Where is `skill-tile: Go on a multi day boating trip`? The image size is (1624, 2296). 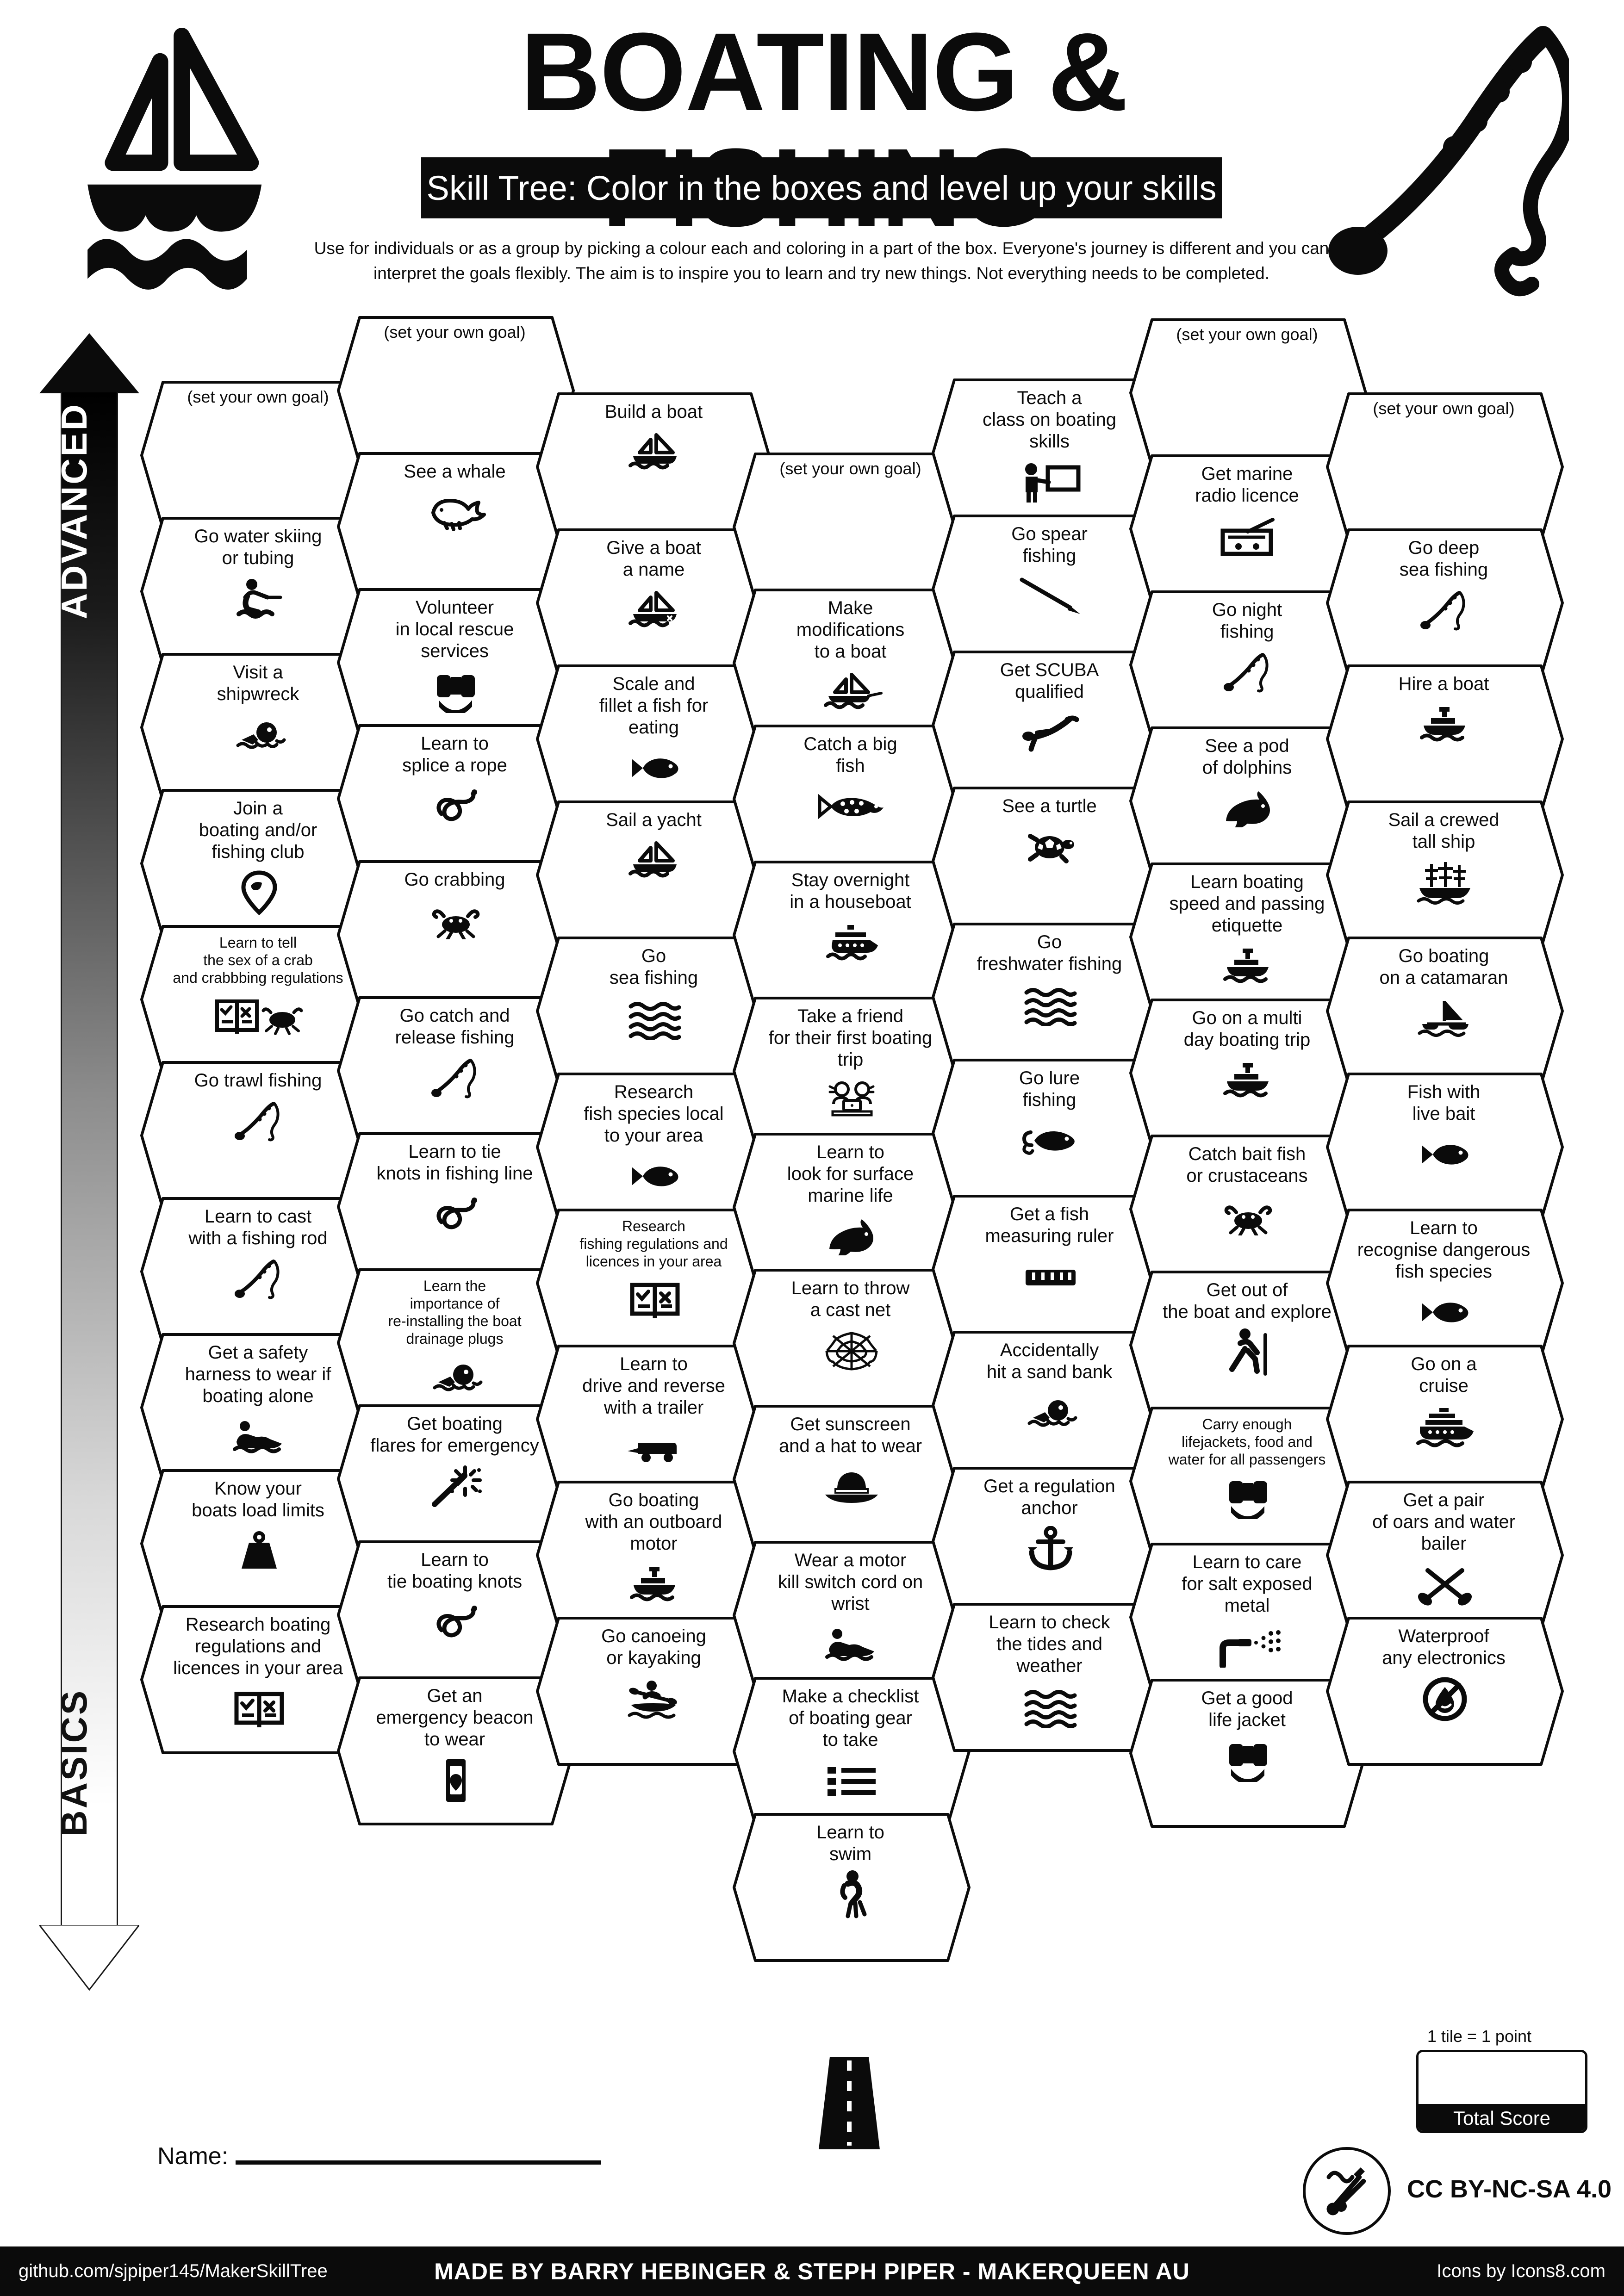 skill-tile: Go on a multi day boating trip is located at coordinates (1248, 1073).